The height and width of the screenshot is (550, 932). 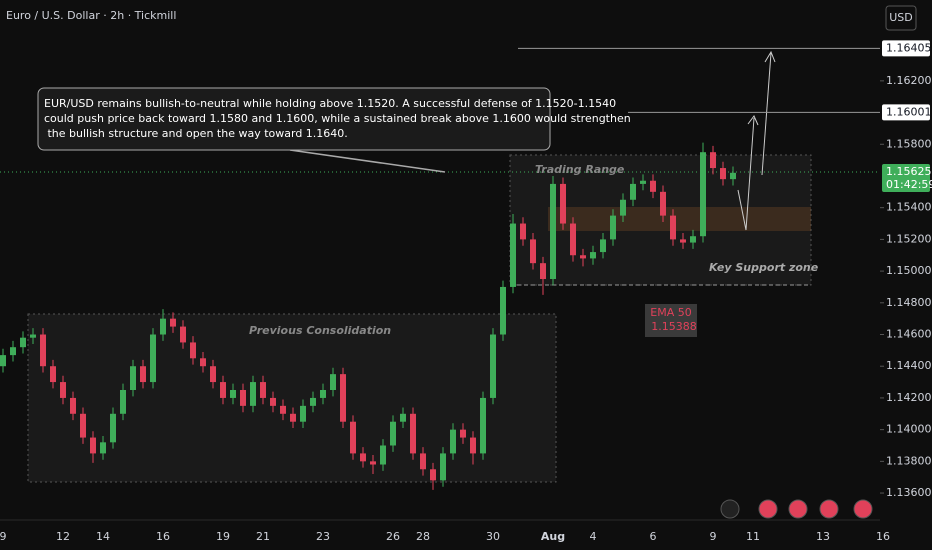 I want to click on countdown-label: 01:42:59, so click(x=909, y=184).